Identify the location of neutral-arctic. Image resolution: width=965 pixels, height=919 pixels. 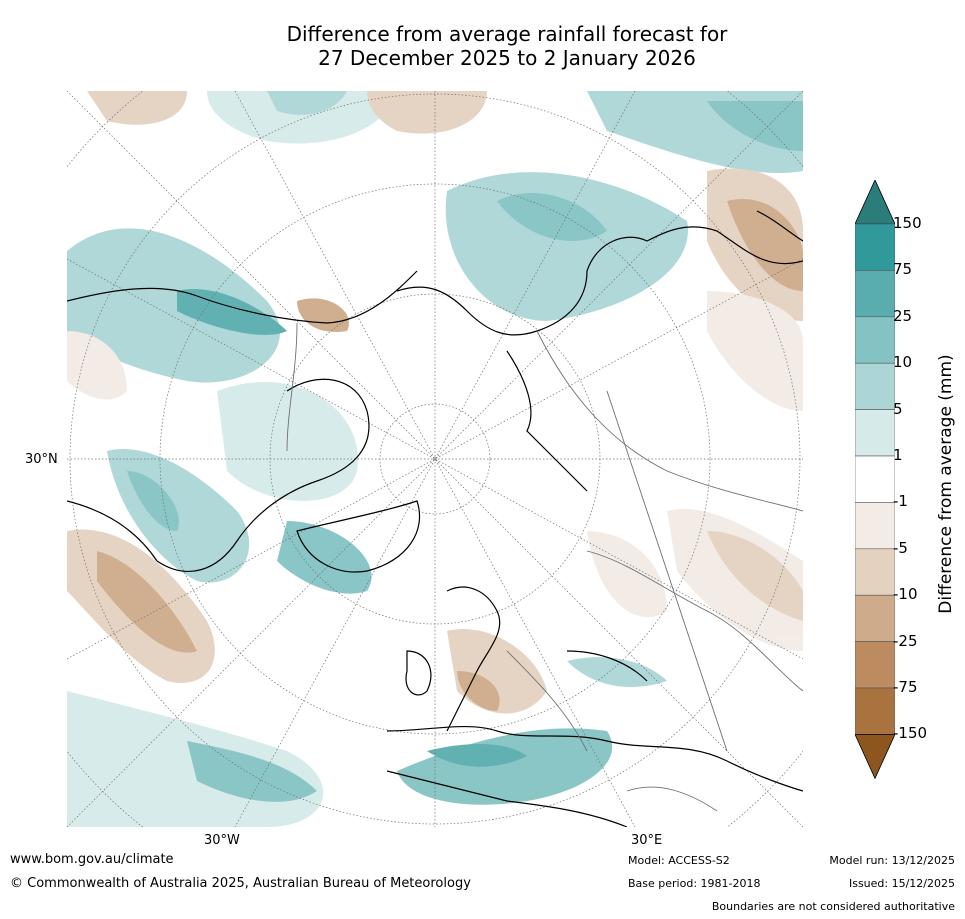
(432, 418).